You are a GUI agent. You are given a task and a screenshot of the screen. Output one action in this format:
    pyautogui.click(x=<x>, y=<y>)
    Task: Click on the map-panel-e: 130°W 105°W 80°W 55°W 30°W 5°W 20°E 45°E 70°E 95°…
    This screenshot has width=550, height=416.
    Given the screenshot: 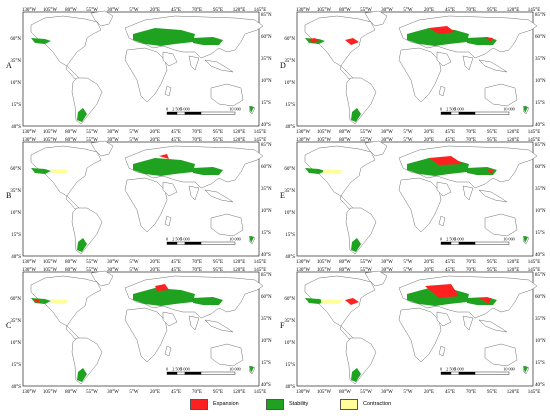 What is the action you would take?
    pyautogui.click(x=412, y=201)
    